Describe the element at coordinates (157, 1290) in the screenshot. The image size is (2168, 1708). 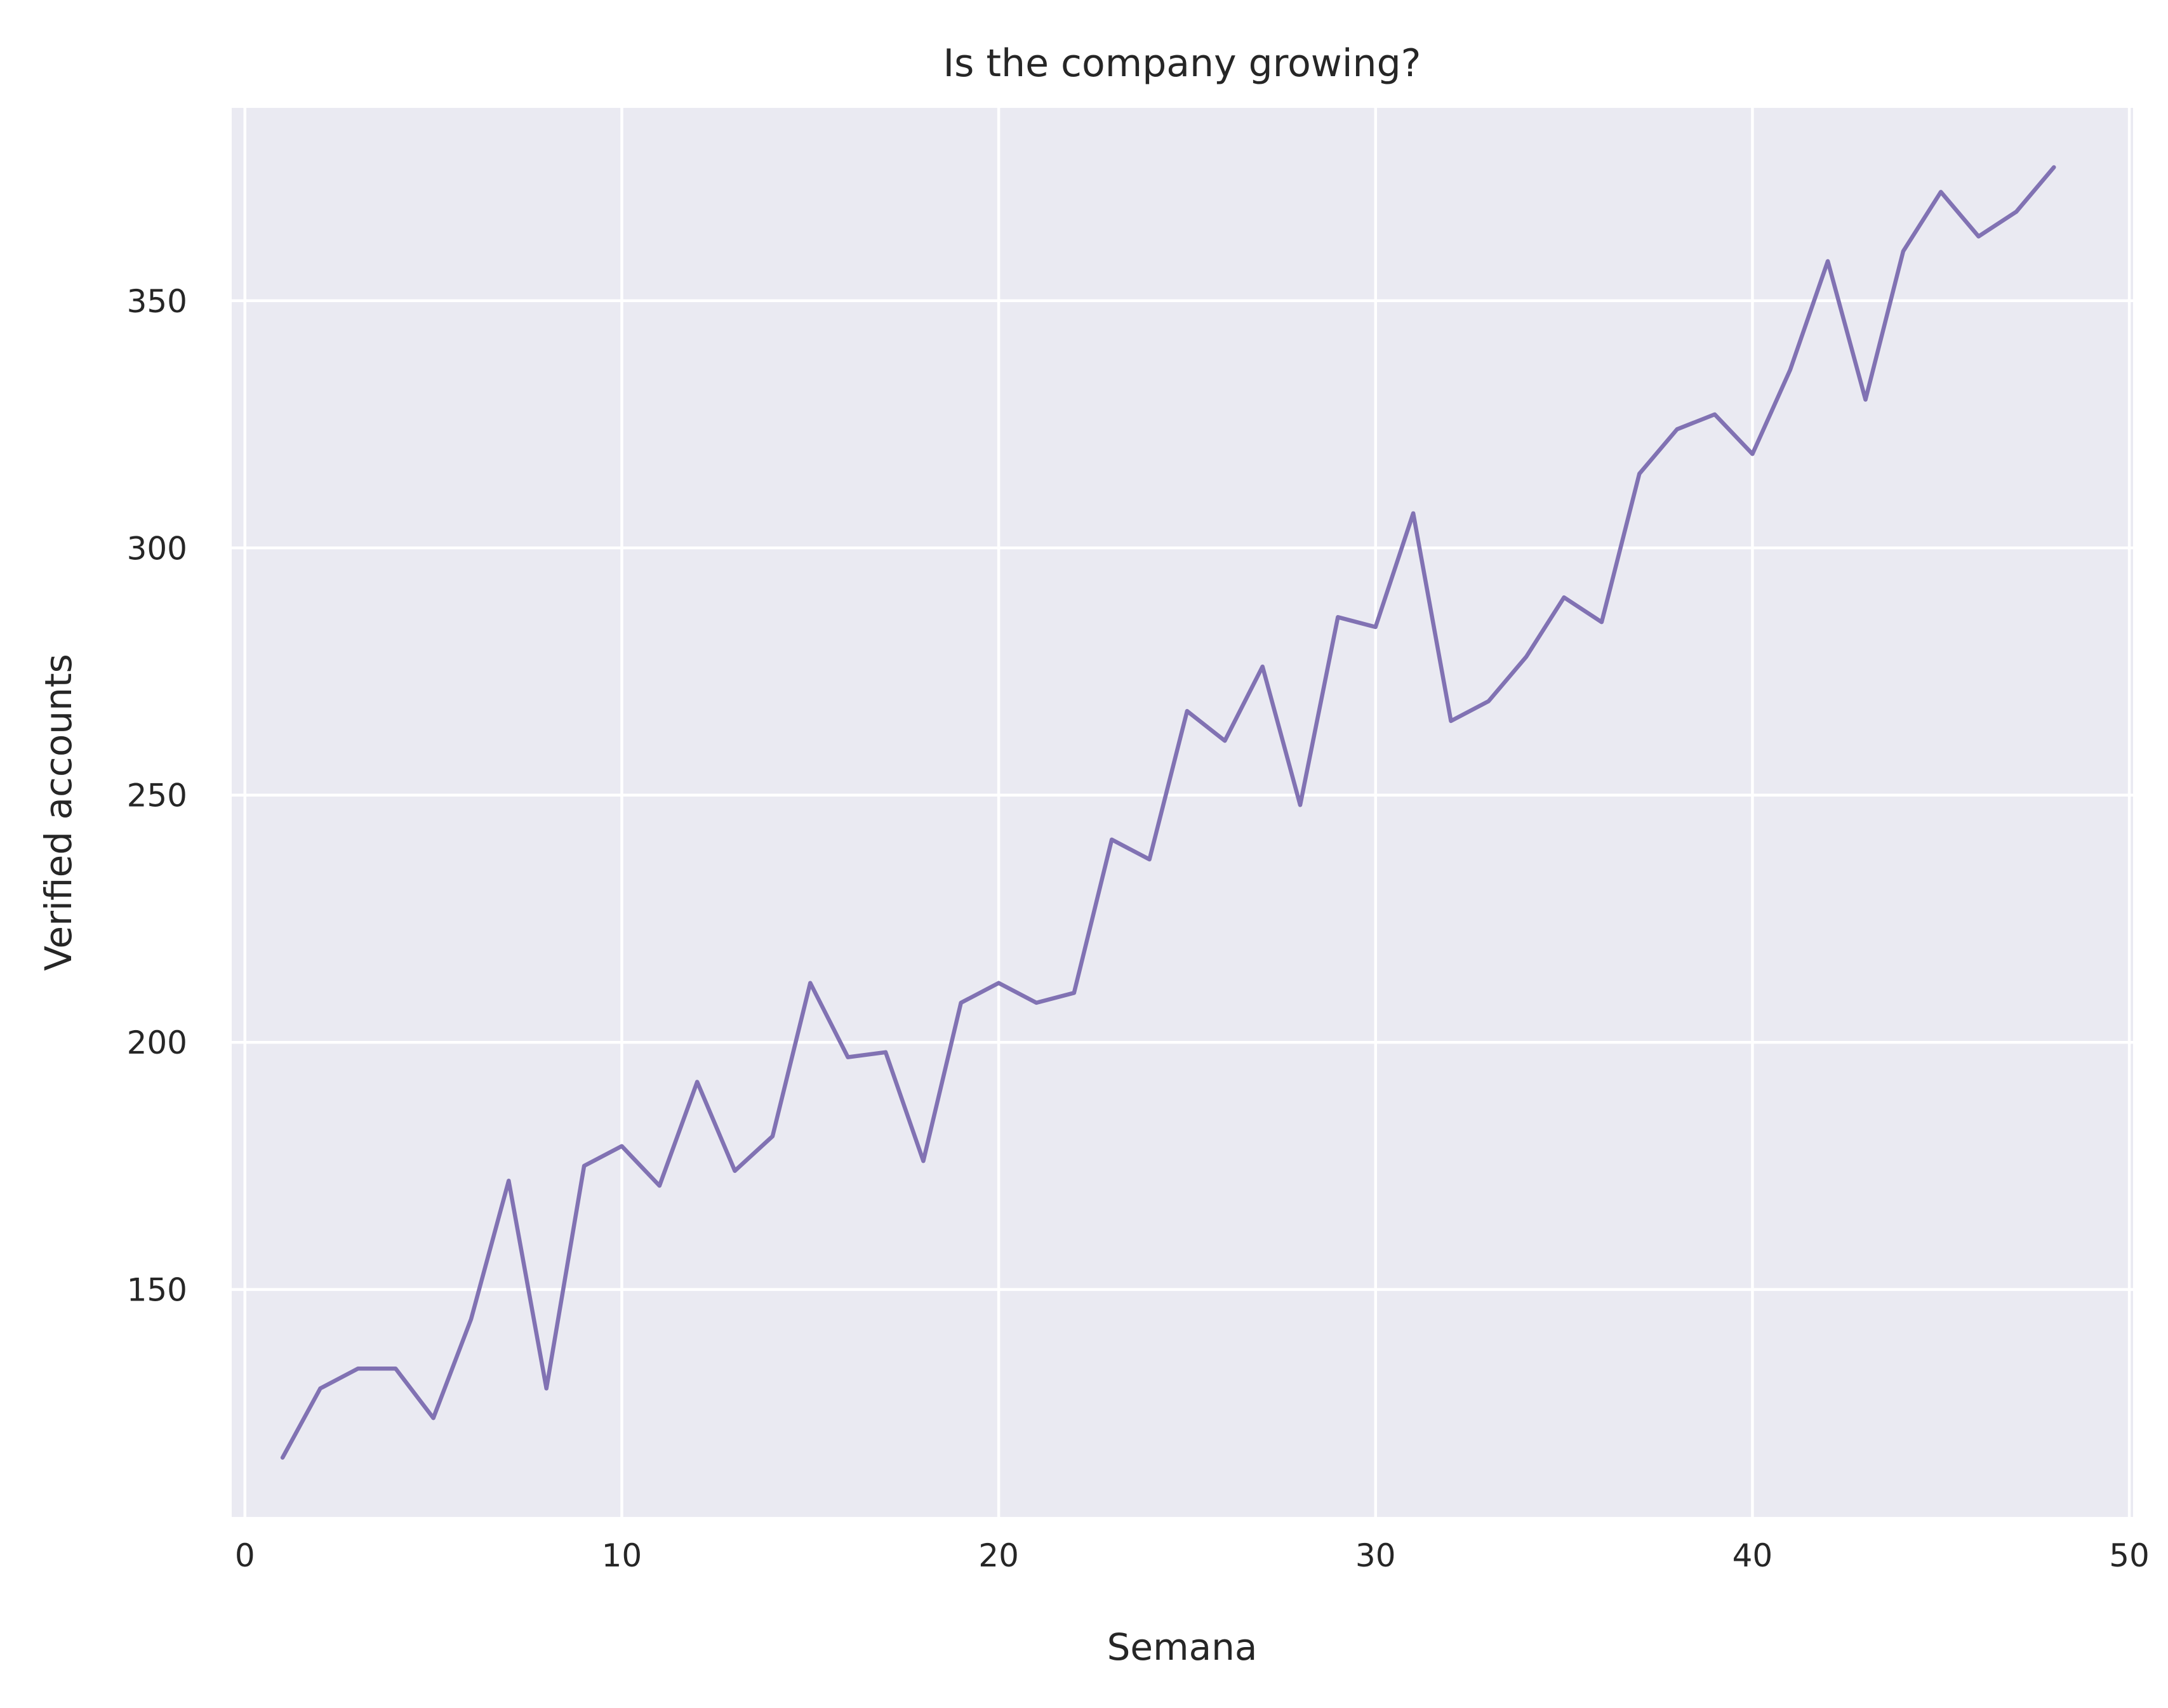
I see `y-tick-label: 150` at that location.